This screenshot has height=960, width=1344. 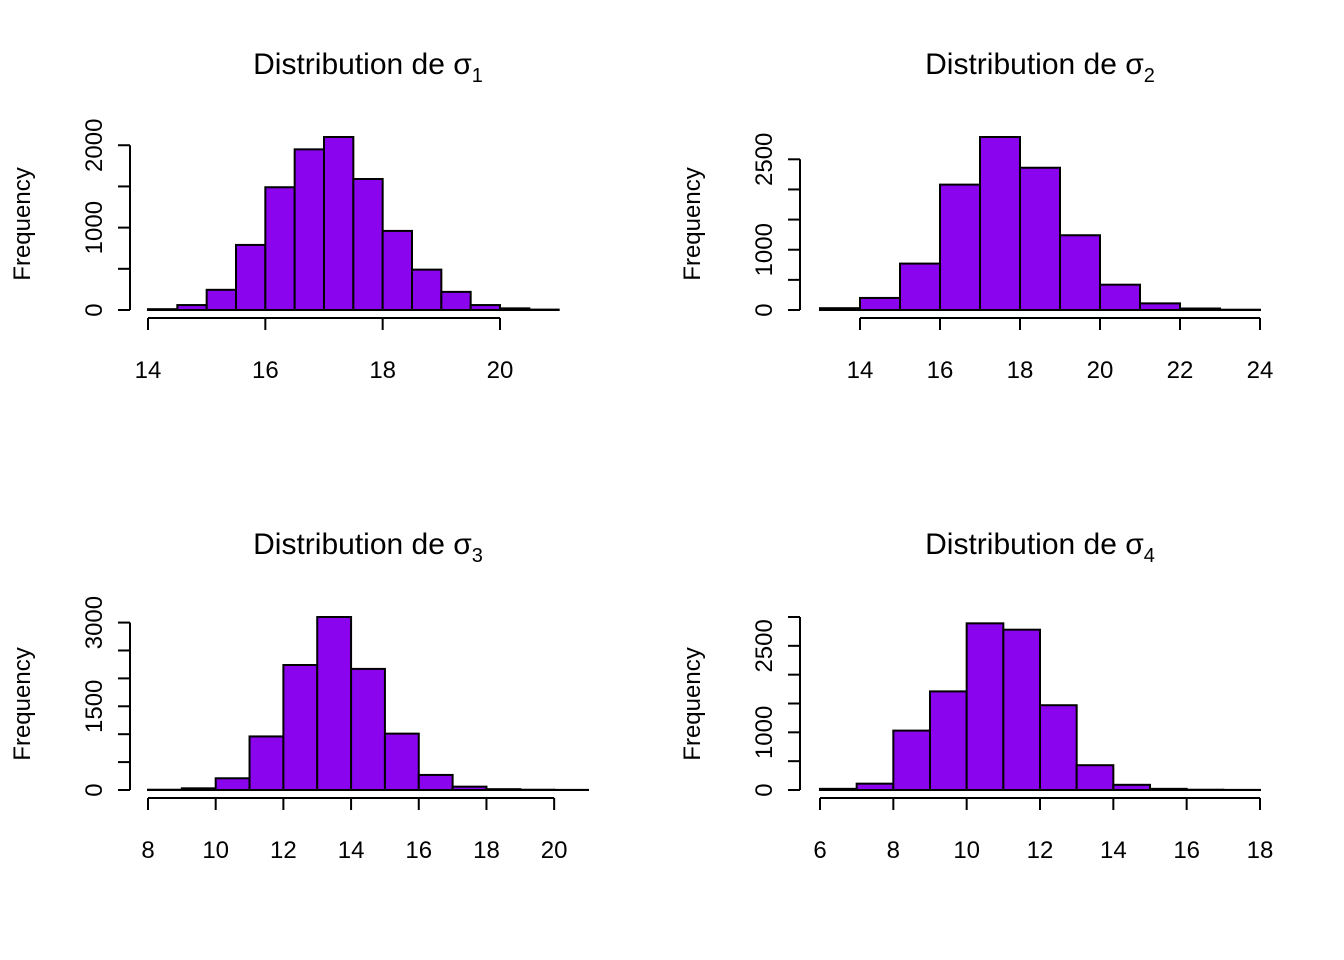 What do you see at coordinates (1040, 67) in the screenshot?
I see `chart-title: Distribution de σ2` at bounding box center [1040, 67].